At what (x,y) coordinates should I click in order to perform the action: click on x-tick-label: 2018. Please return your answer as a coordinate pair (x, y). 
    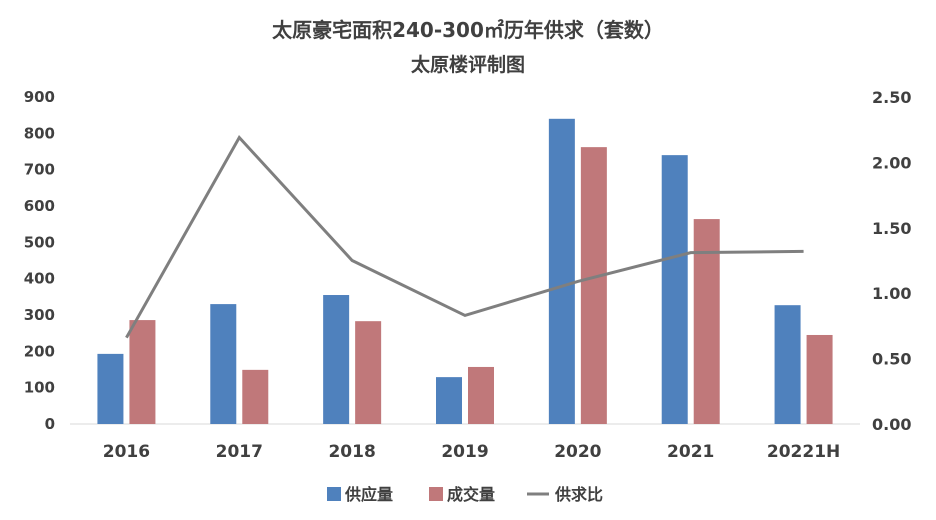
    Looking at the image, I should click on (351, 452).